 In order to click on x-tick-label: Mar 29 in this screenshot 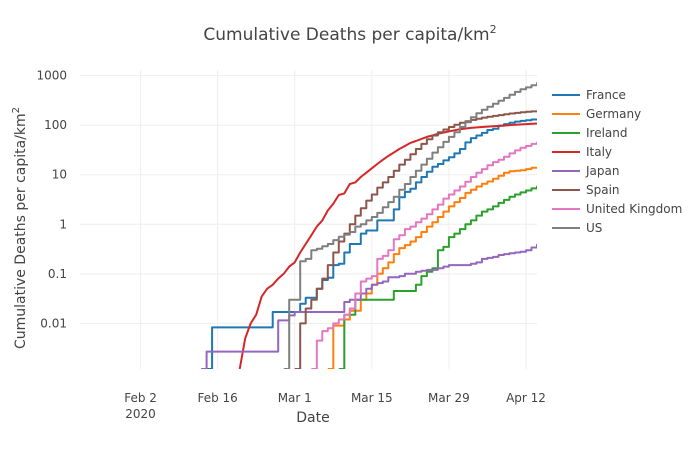, I will do `click(449, 398)`.